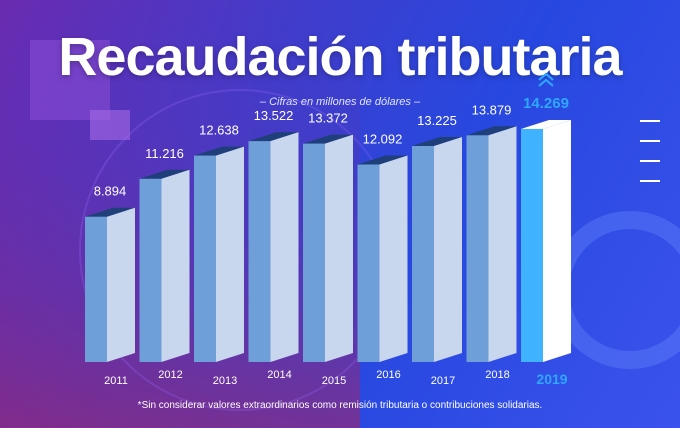  What do you see at coordinates (551, 379) in the screenshot?
I see `year-label-2019: 2019` at bounding box center [551, 379].